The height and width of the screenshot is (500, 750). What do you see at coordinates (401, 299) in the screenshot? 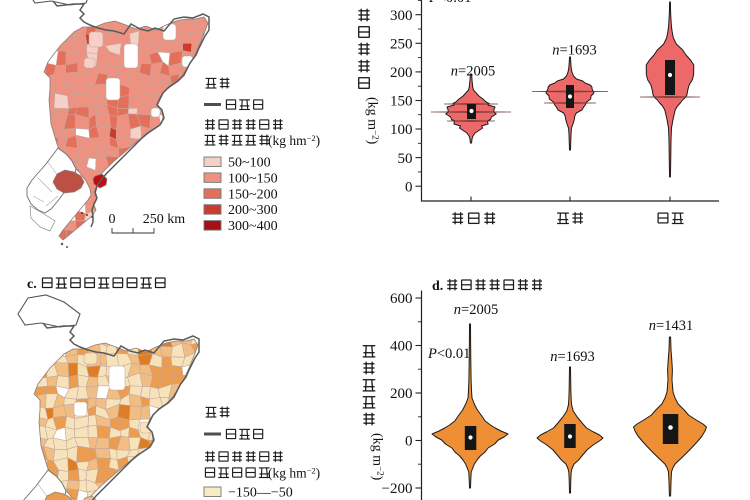
I see `svg-text: 600` at bounding box center [401, 299].